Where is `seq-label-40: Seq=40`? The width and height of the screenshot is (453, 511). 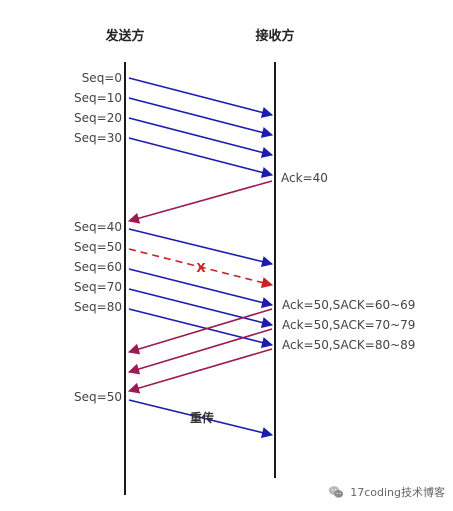 seq-label-40: Seq=40 is located at coordinates (98, 227).